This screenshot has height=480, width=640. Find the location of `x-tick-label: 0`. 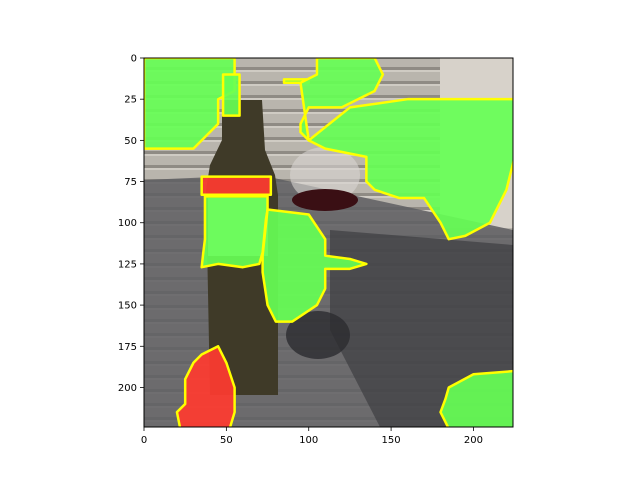

x-tick-label: 0 is located at coordinates (144, 440).